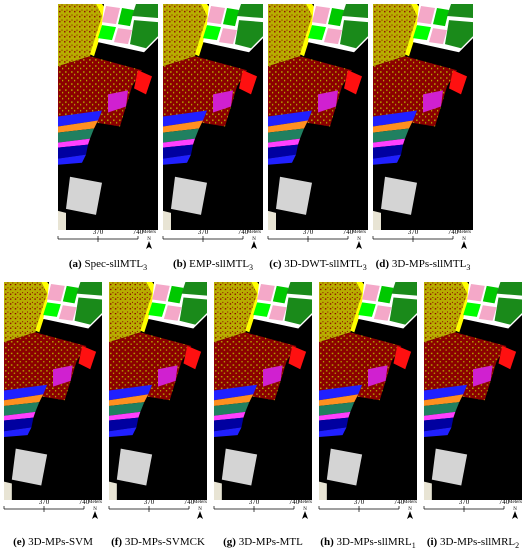 This screenshot has height=550, width=529. I want to click on caption-label: (f), so click(116, 542).